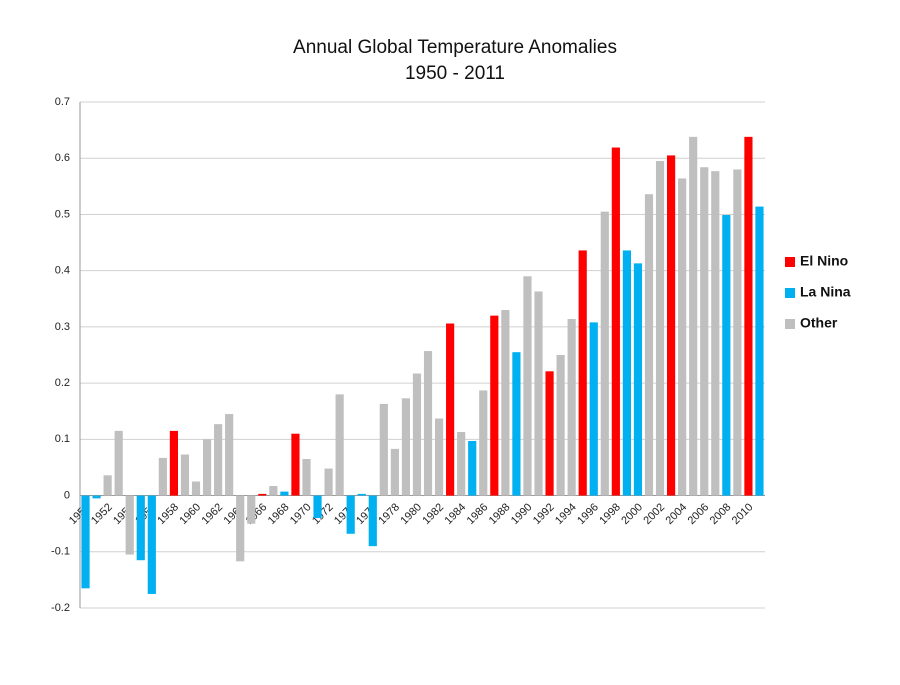 The height and width of the screenshot is (685, 900). I want to click on chart-subtitle: 1950 - 2011, so click(455, 73).